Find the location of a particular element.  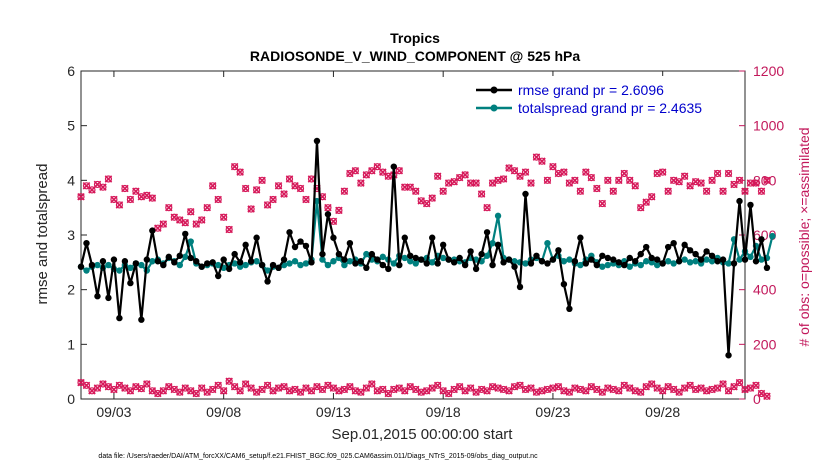

y-tick-label-left: 3 is located at coordinates (71, 235).